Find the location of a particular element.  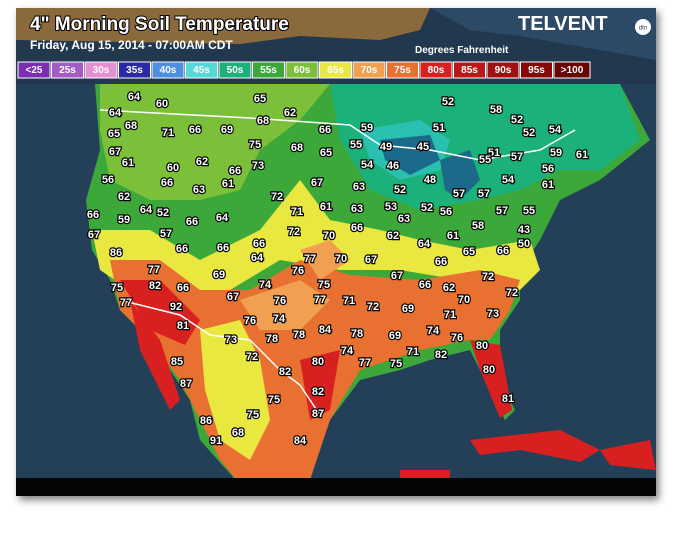

legend-label: 80s is located at coordinates (436, 70).